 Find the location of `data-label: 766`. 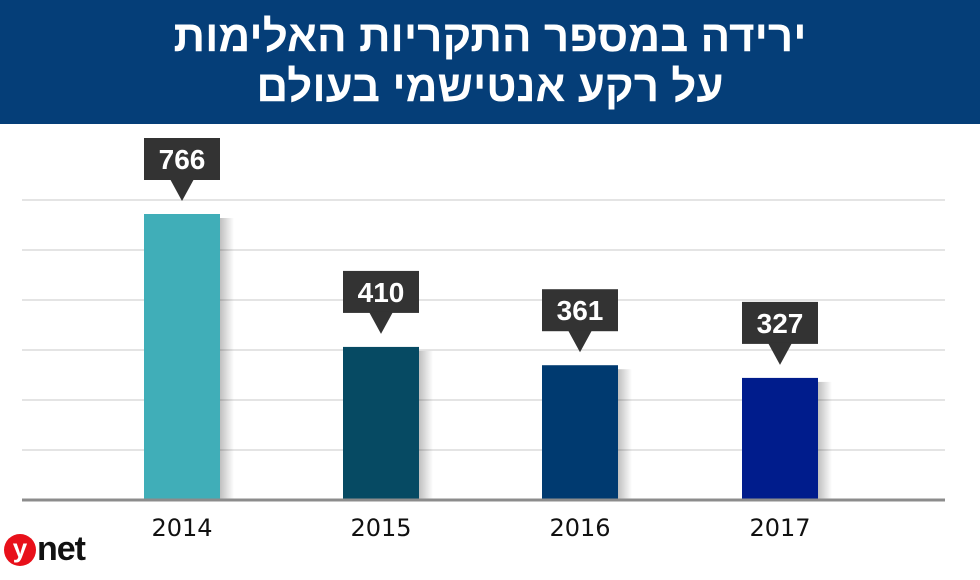

data-label: 766 is located at coordinates (182, 159).